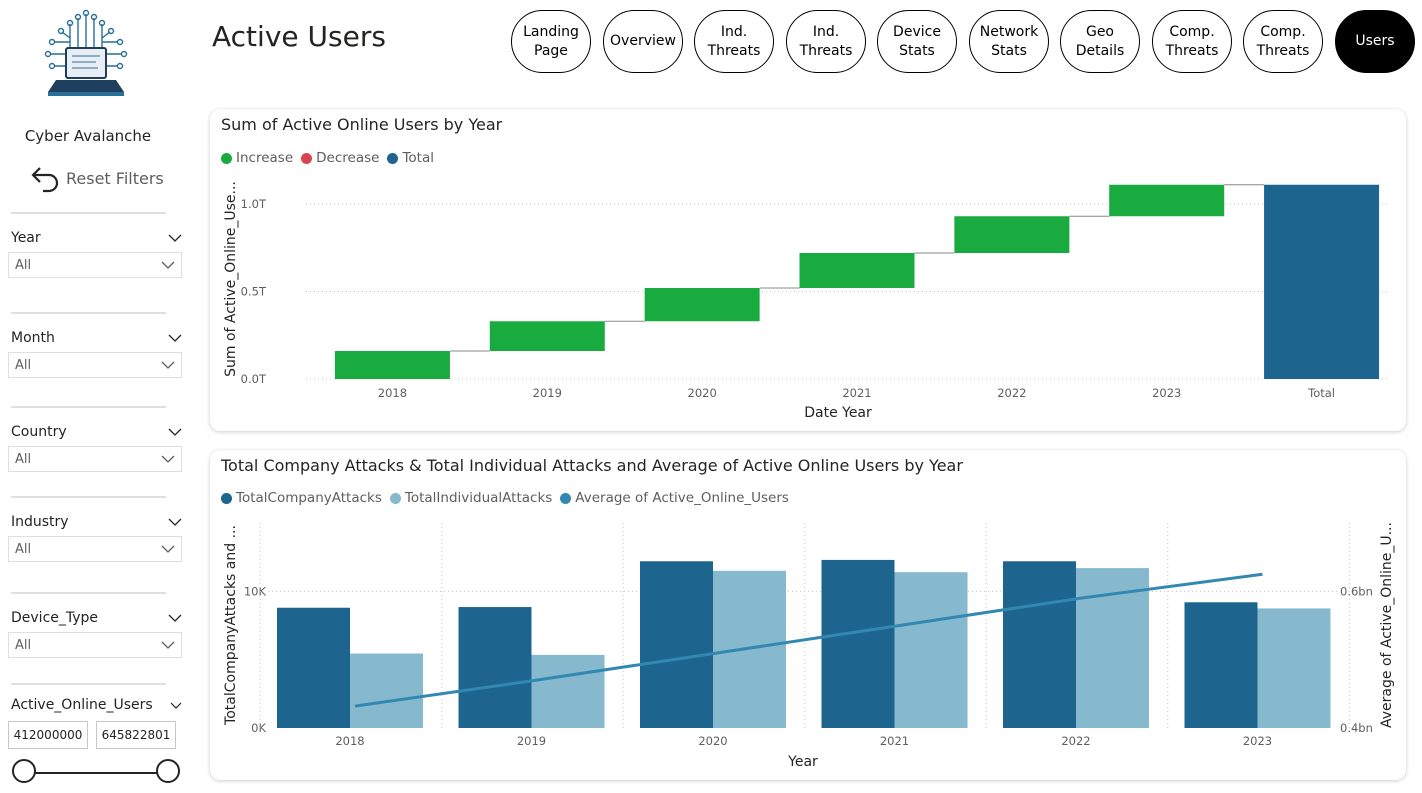  I want to click on reset-filters-button: Reset Filters, so click(97, 178).